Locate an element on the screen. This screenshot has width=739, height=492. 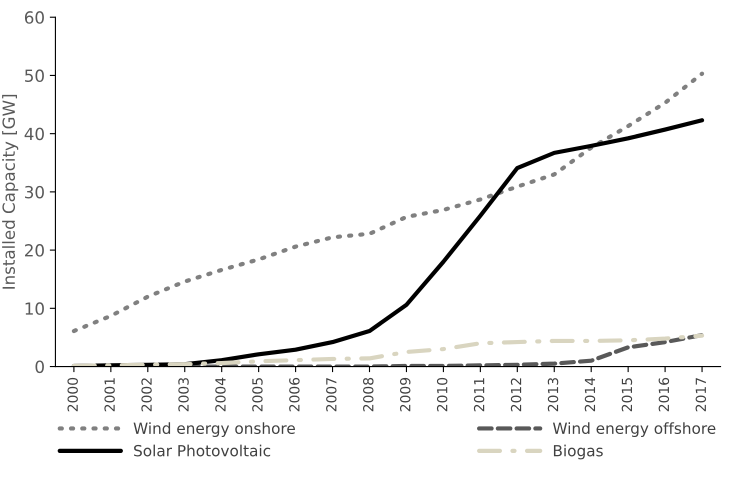
x-tick-label: 2004 is located at coordinates (220, 395).